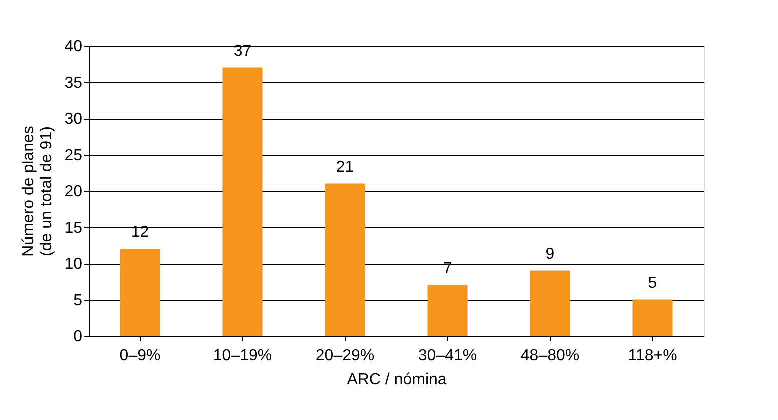  What do you see at coordinates (397, 380) in the screenshot?
I see `x-axis-title: ARC / nómina` at bounding box center [397, 380].